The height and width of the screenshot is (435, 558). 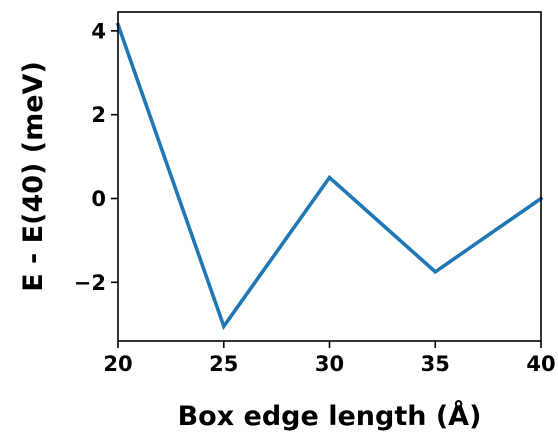 I want to click on y-tick-label: 2, so click(x=98, y=115).